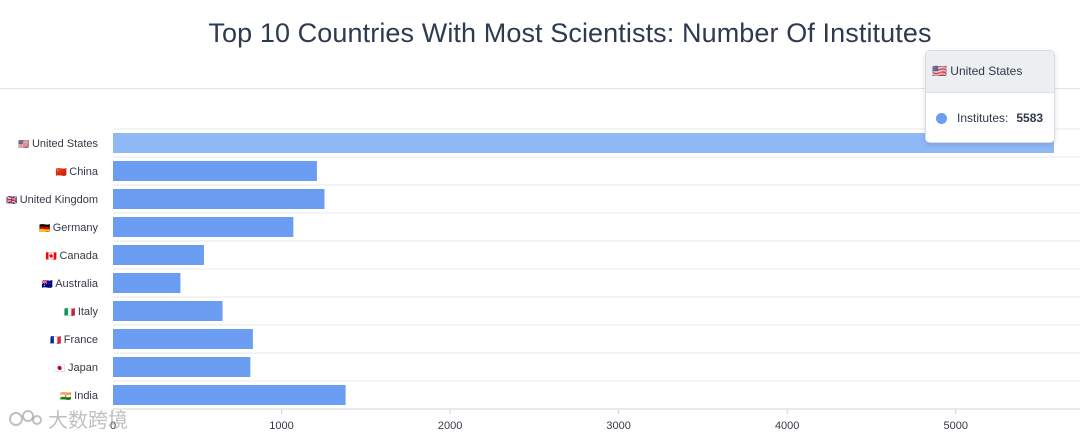 Image resolution: width=1080 pixels, height=438 pixels. What do you see at coordinates (1030, 118) in the screenshot?
I see `tooltip-value: 5583` at bounding box center [1030, 118].